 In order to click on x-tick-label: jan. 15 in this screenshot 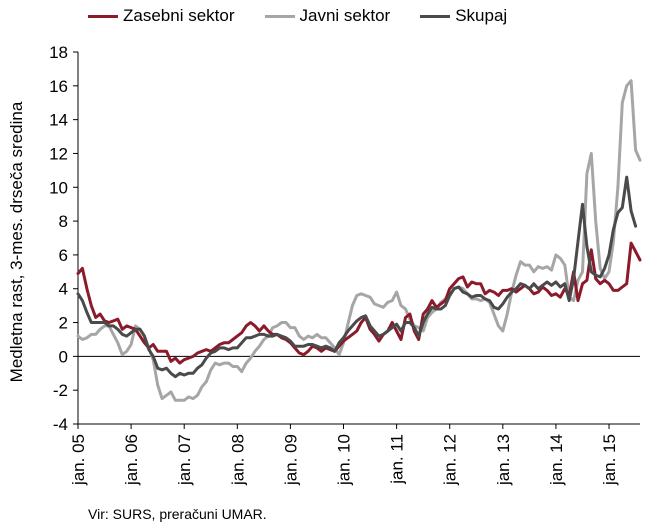, I will do `click(609, 460)`.